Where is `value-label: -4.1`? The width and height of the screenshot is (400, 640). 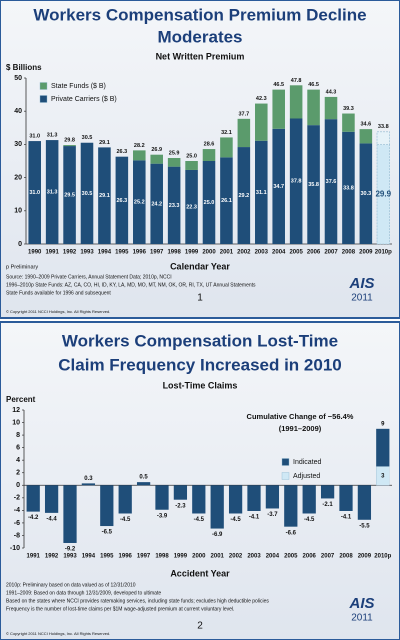 value-label: -4.1 is located at coordinates (254, 518).